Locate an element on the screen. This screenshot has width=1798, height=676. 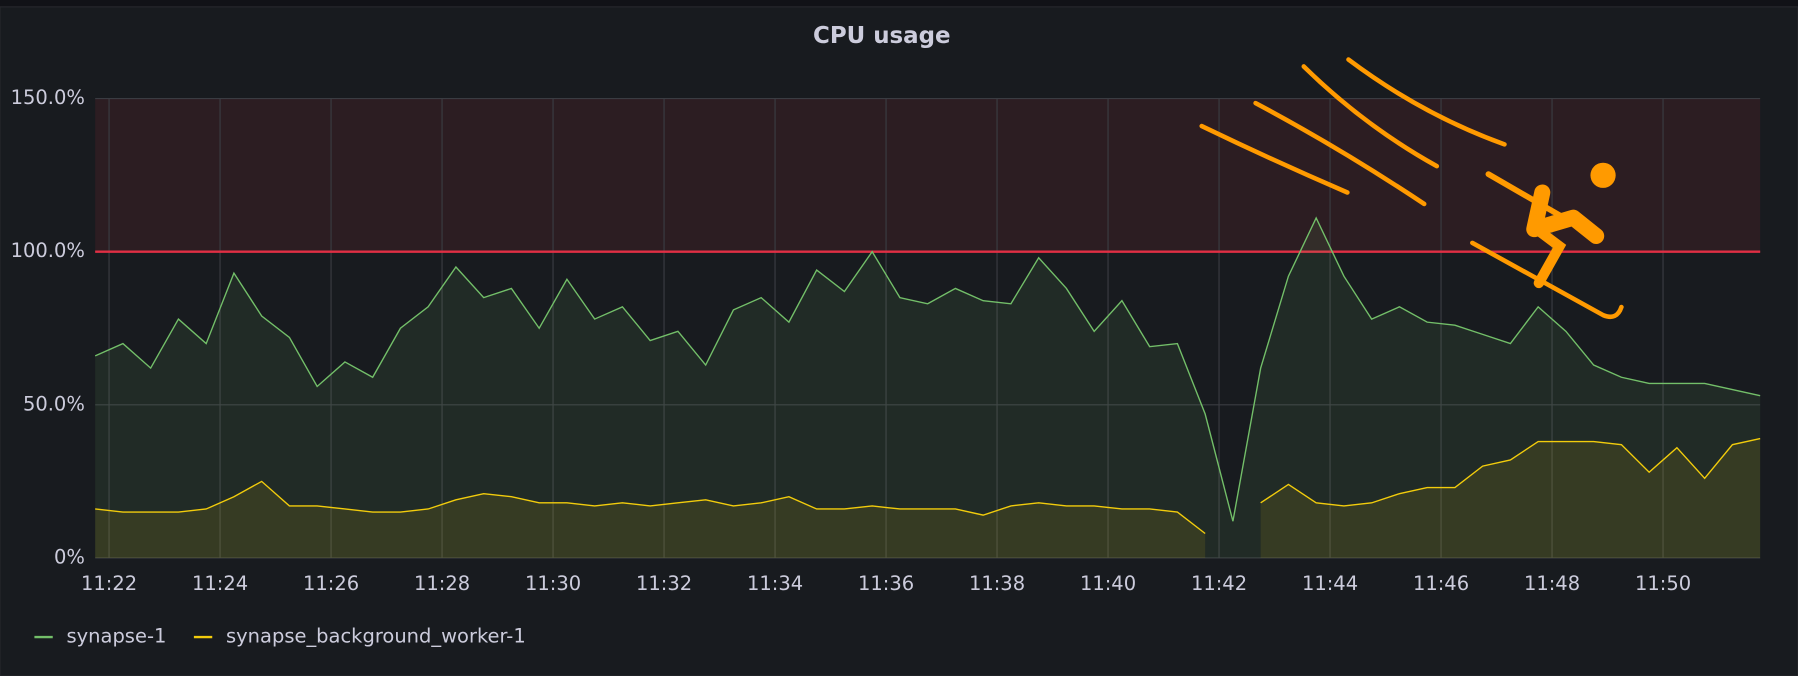
y-tick-label: 100.0% is located at coordinates (48, 250).